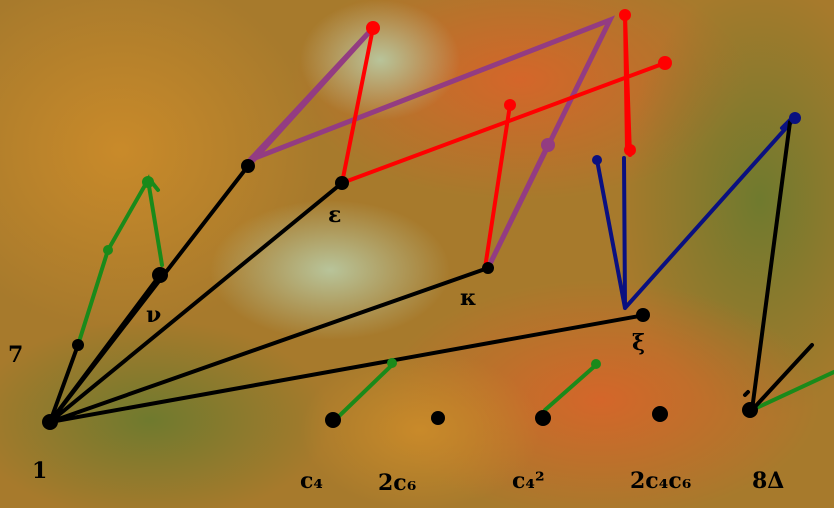 The image size is (834, 508). What do you see at coordinates (660, 481) in the screenshot?
I see `label: 2c₄c₆` at bounding box center [660, 481].